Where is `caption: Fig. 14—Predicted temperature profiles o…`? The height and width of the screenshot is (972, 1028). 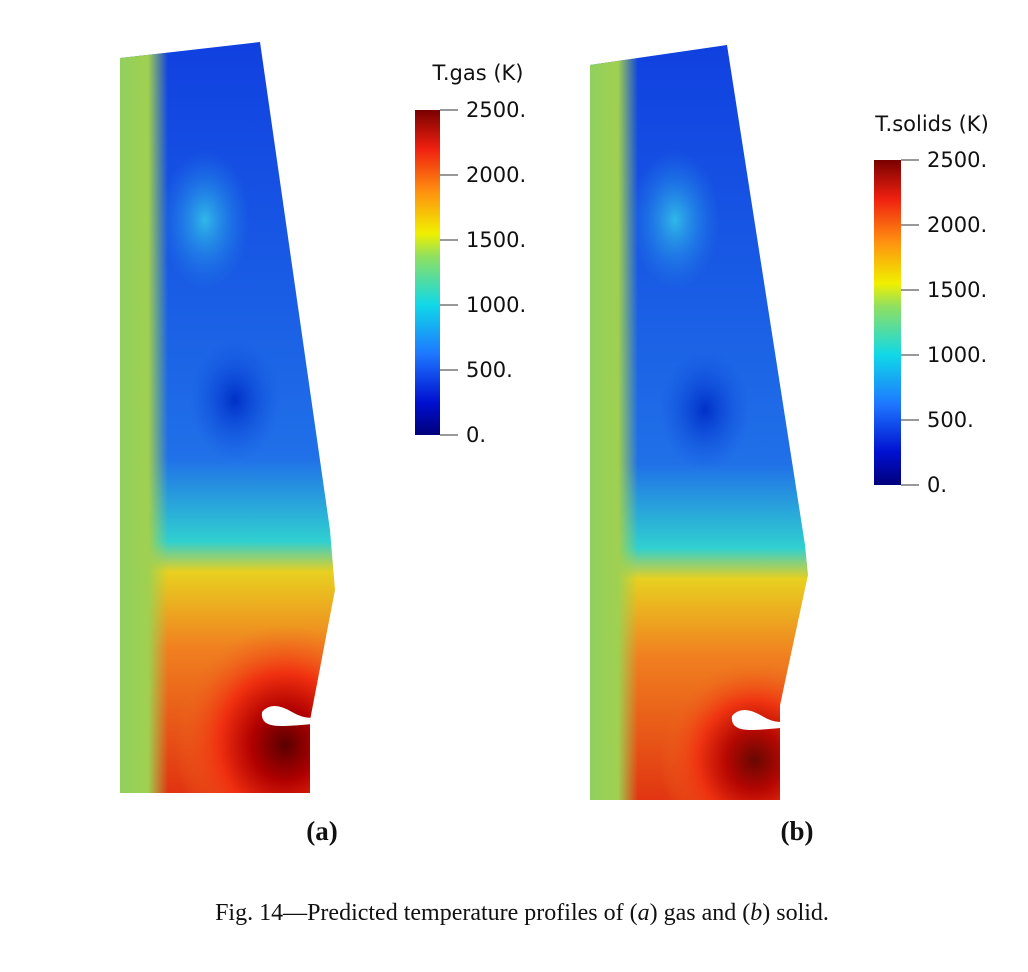 caption: Fig. 14—Predicted temperature profiles o… is located at coordinates (522, 913).